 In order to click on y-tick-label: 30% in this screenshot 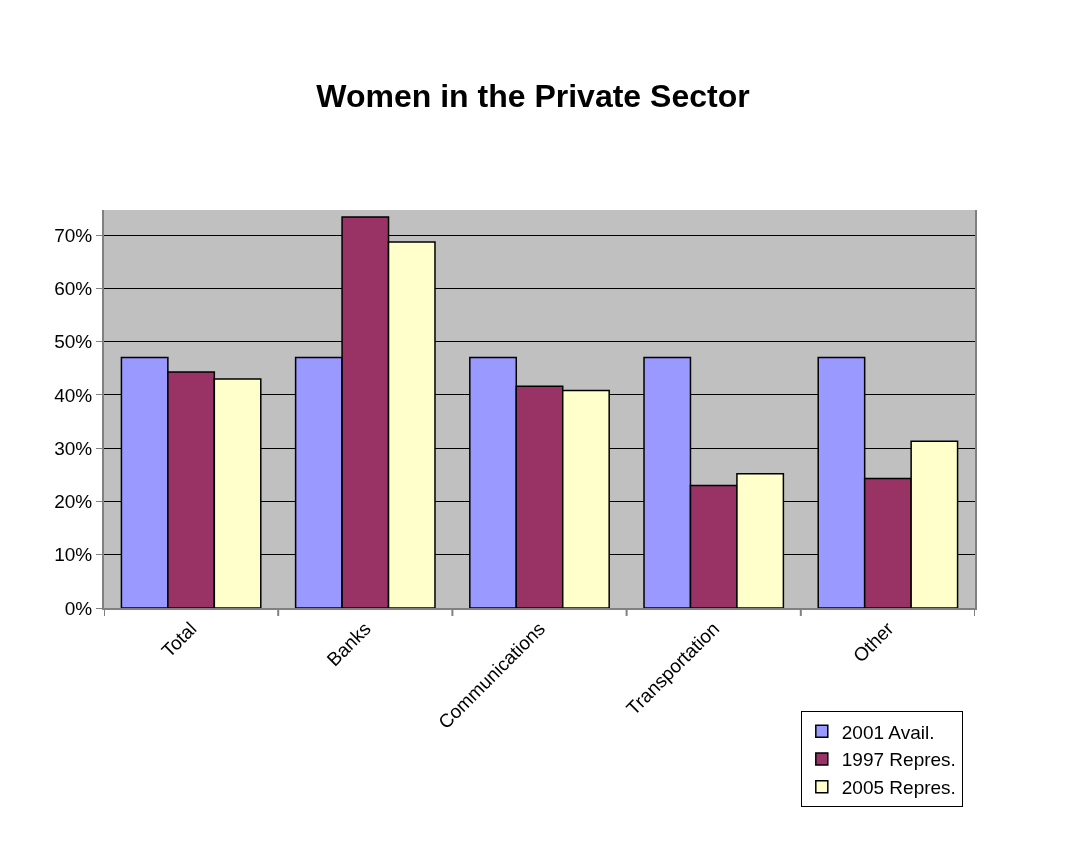, I will do `click(73, 448)`.